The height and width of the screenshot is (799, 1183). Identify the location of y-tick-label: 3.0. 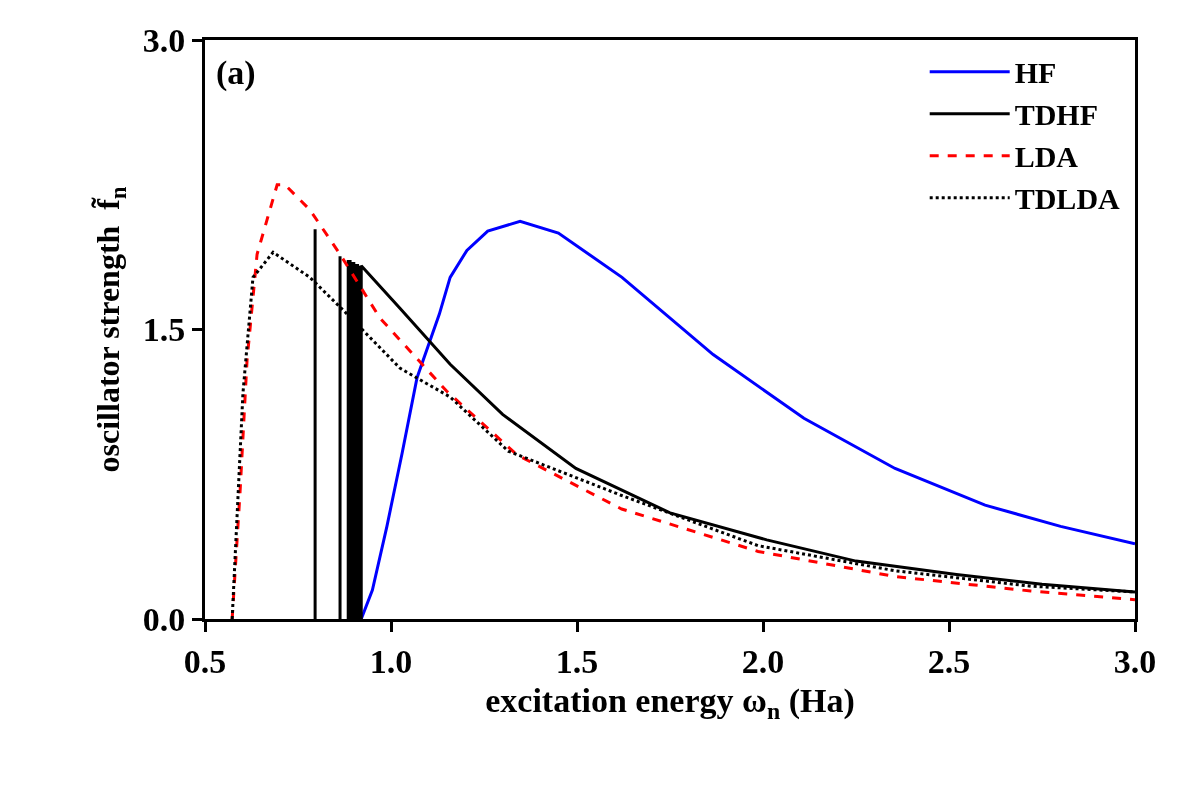
(164, 40).